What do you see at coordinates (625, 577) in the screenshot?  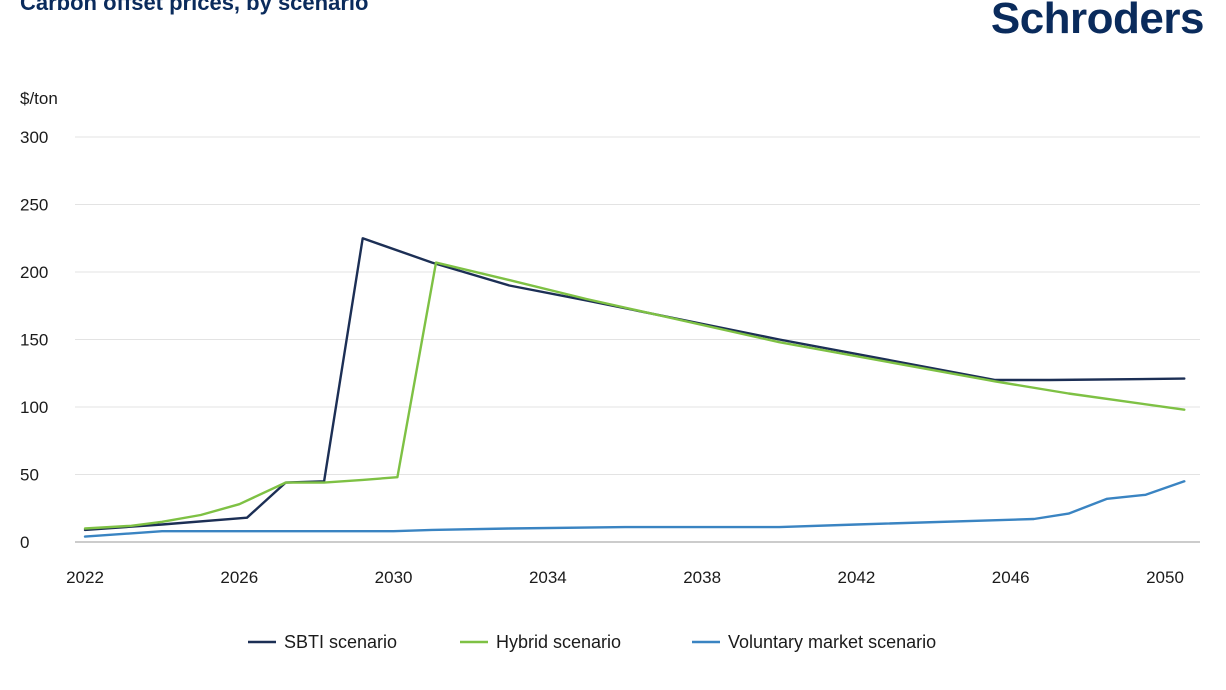 I see `x-axis-ticks: 2022 2026 2030 2034 2038 2042 2046 2050` at bounding box center [625, 577].